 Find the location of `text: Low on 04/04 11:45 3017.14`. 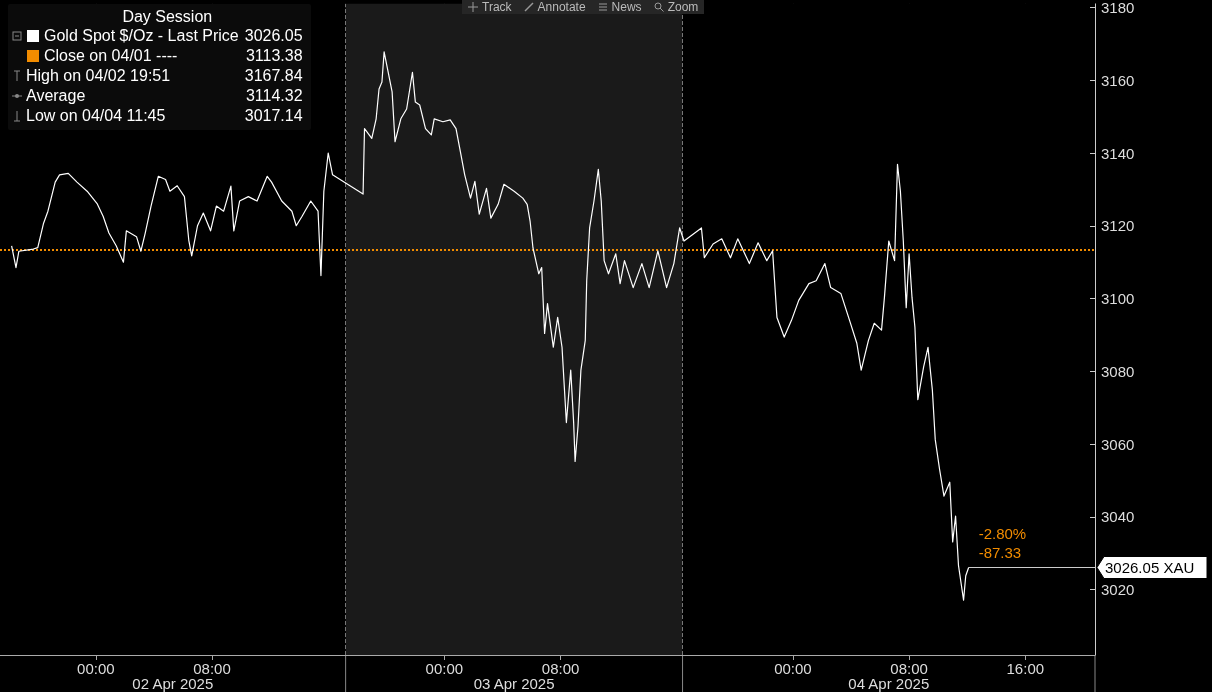

text: Low on 04/04 11:45 3017.14 is located at coordinates (164, 115).